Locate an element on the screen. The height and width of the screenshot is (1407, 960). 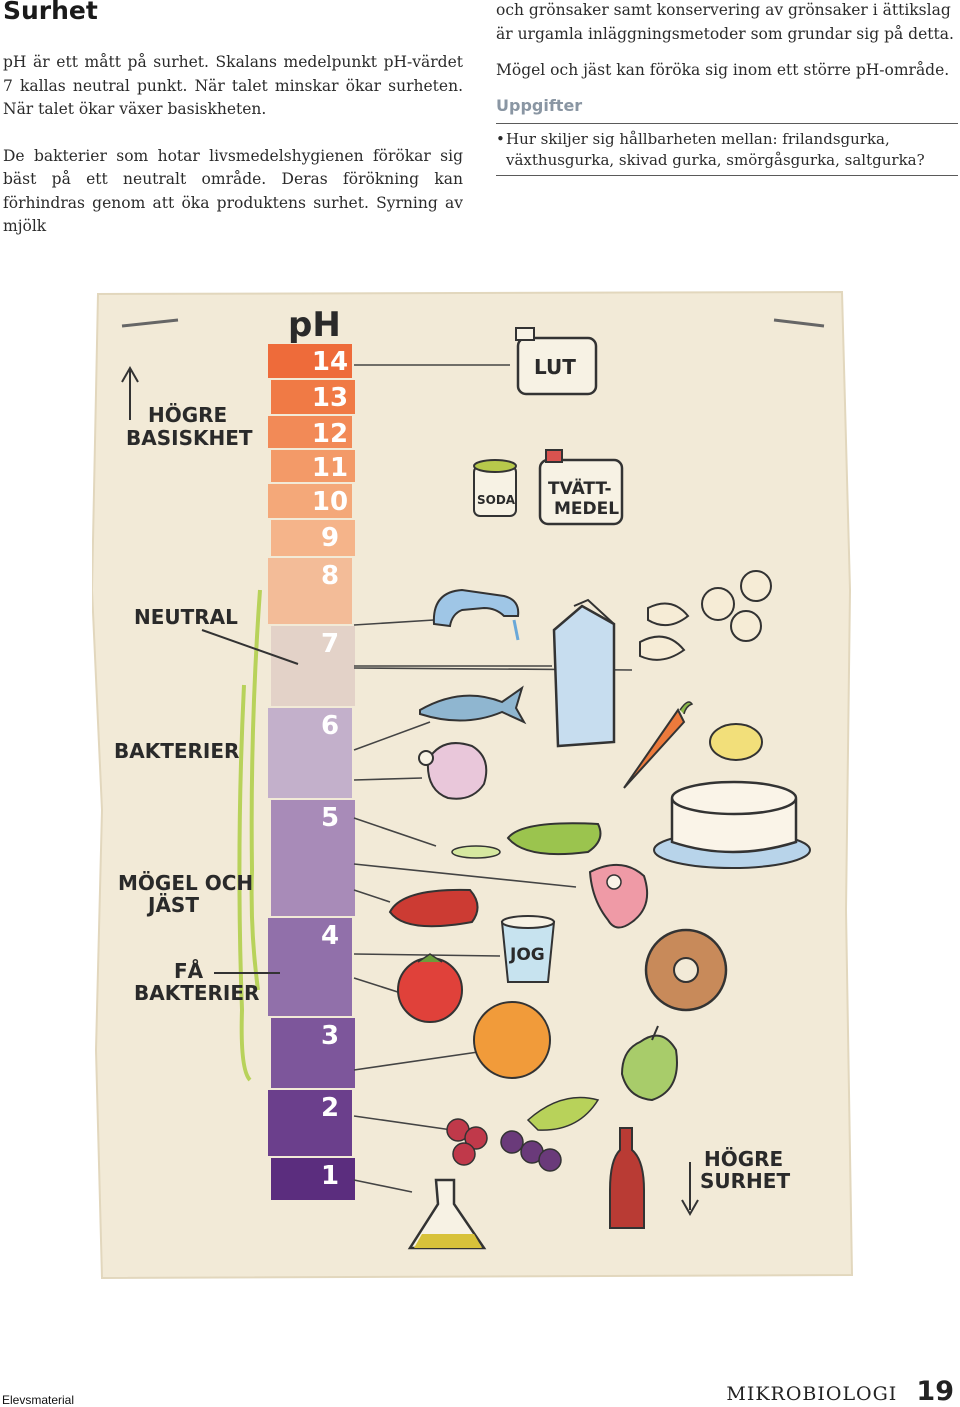
svg-text: TVÄTT- is located at coordinates (580, 488).